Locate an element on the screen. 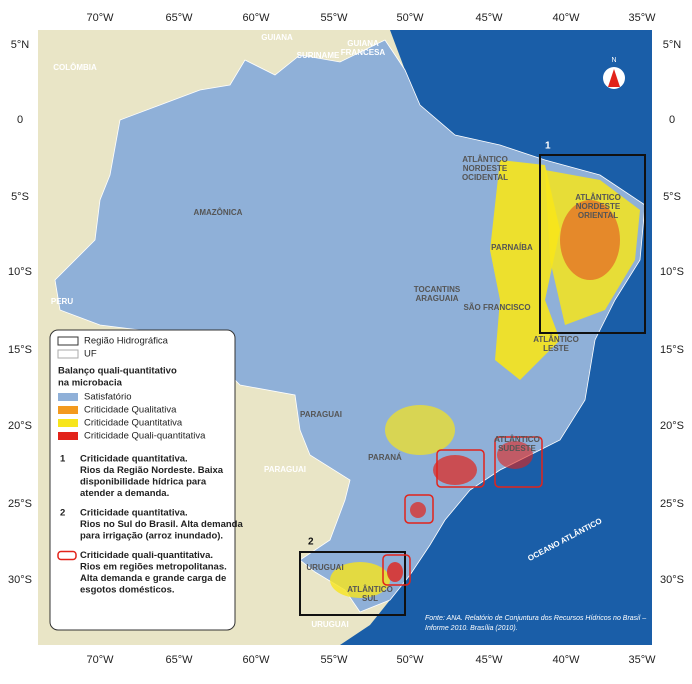 Image resolution: width=692 pixels, height=684 pixels. region-label: ORIENTAL is located at coordinates (598, 215).